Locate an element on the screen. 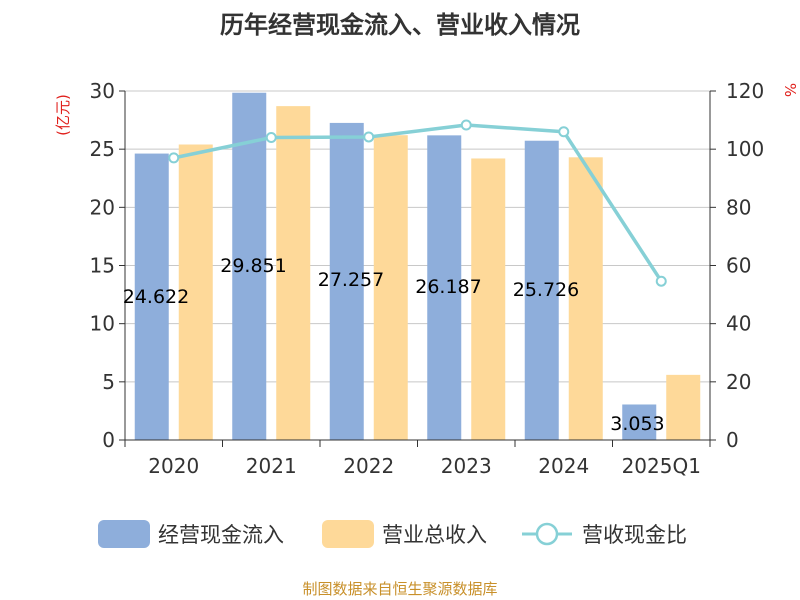  left-axis-unit: (亿元) is located at coordinates (63, 115).